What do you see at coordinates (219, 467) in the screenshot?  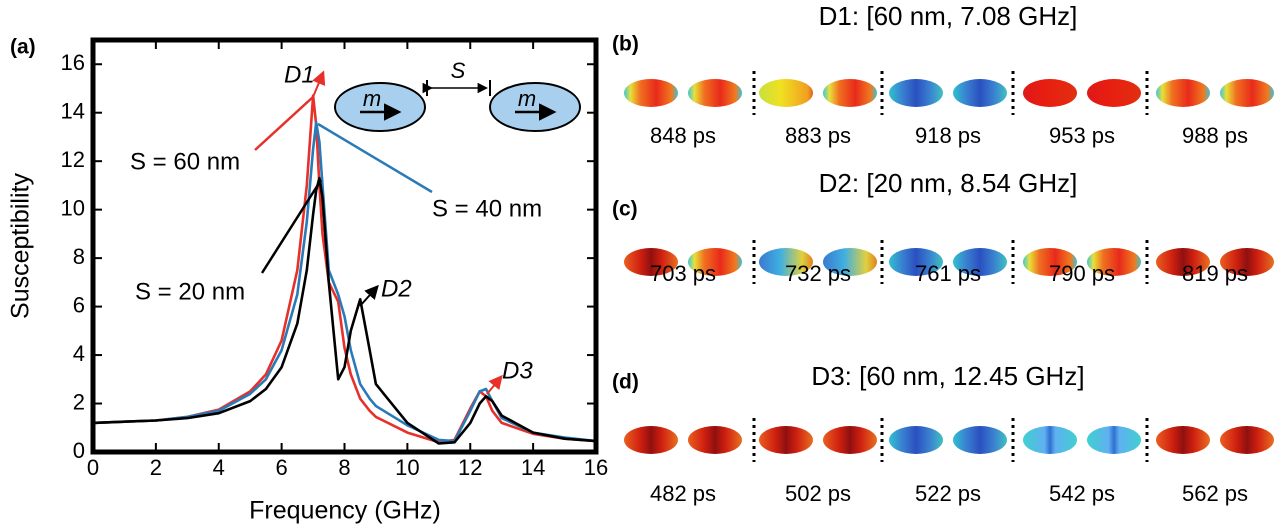 I see `x-tick-label: 4` at bounding box center [219, 467].